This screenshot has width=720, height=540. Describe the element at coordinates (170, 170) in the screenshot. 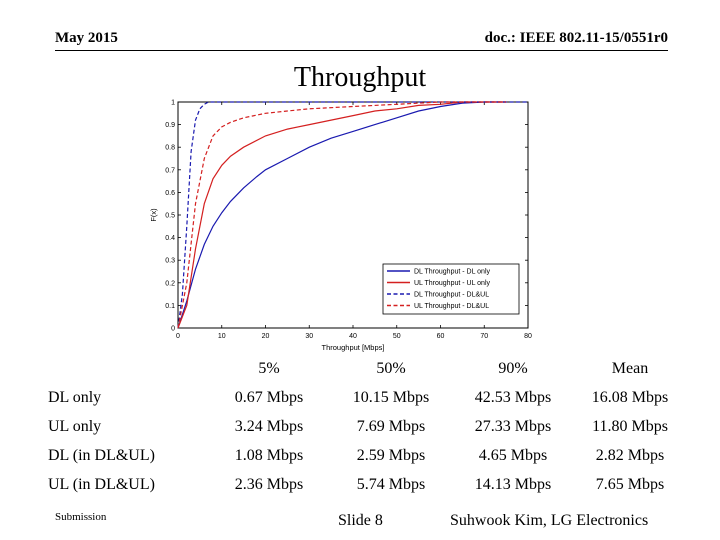

I see `y-tick-label: 0.7` at that location.